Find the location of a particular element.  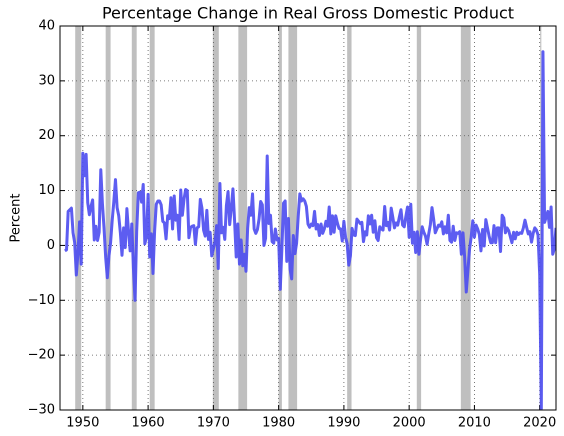

y-tick-label: 10 is located at coordinates (46, 190).